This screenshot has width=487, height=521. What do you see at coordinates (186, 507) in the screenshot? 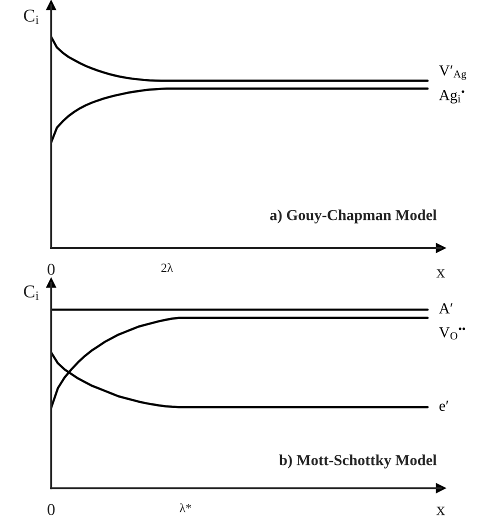
I see `x-tick-label: λ*` at bounding box center [186, 507].